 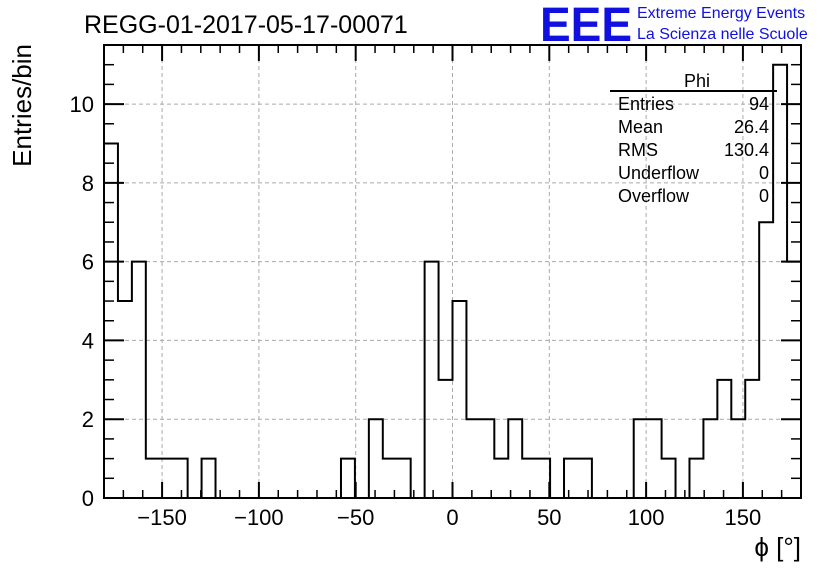 I want to click on x-tick-label: 150, so click(x=743, y=517).